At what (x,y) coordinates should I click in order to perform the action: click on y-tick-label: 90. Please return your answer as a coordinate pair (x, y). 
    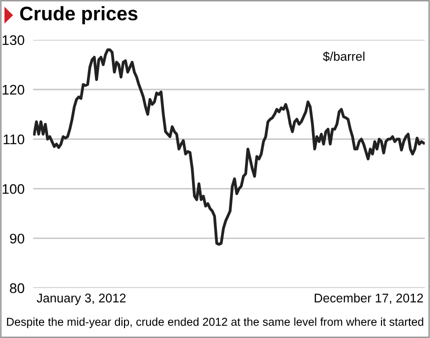
    Looking at the image, I should click on (17, 239).